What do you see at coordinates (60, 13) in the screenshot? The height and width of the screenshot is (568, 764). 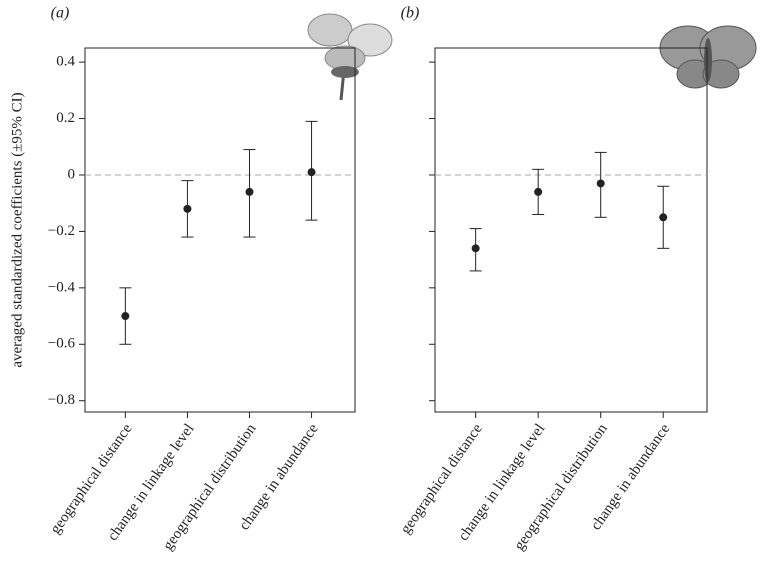 I see `panel-label: (a)` at bounding box center [60, 13].